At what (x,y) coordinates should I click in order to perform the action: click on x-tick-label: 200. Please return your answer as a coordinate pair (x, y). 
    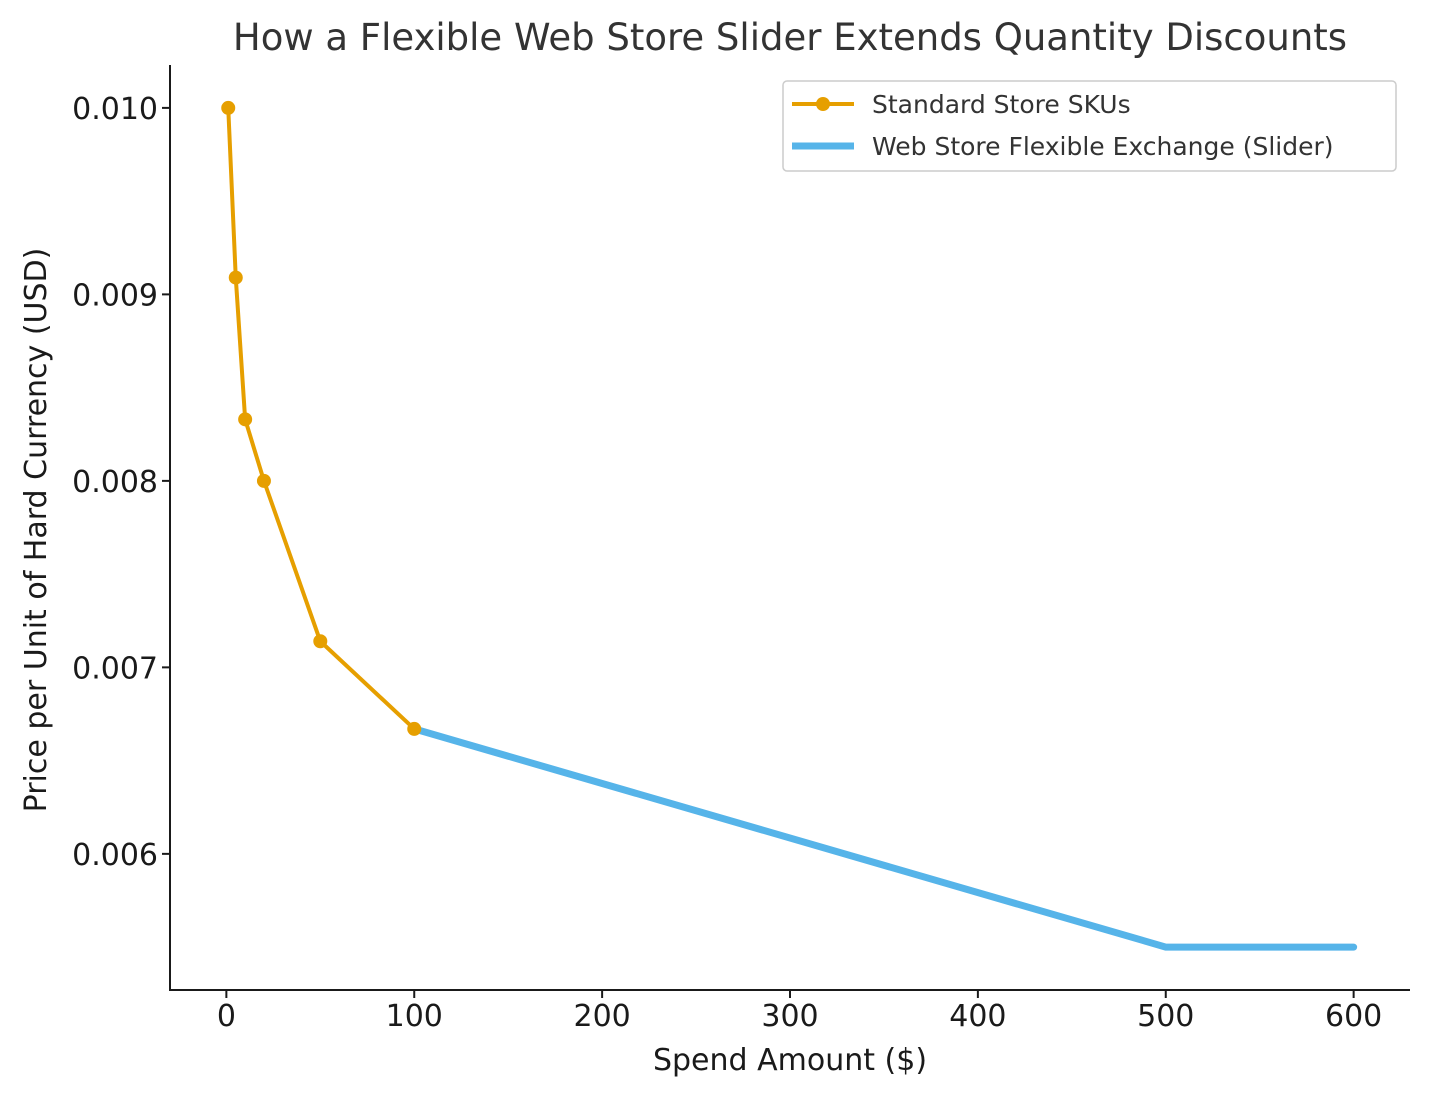
    Looking at the image, I should click on (601, 1016).